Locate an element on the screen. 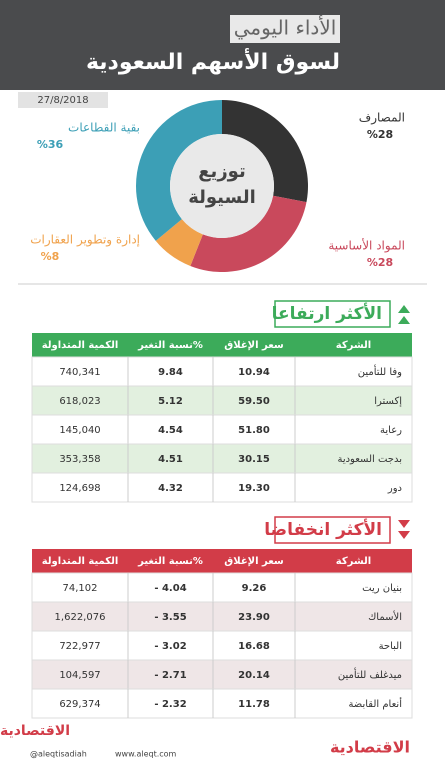 The height and width of the screenshot is (768, 445). chart-title: توزيع is located at coordinates (221, 171).